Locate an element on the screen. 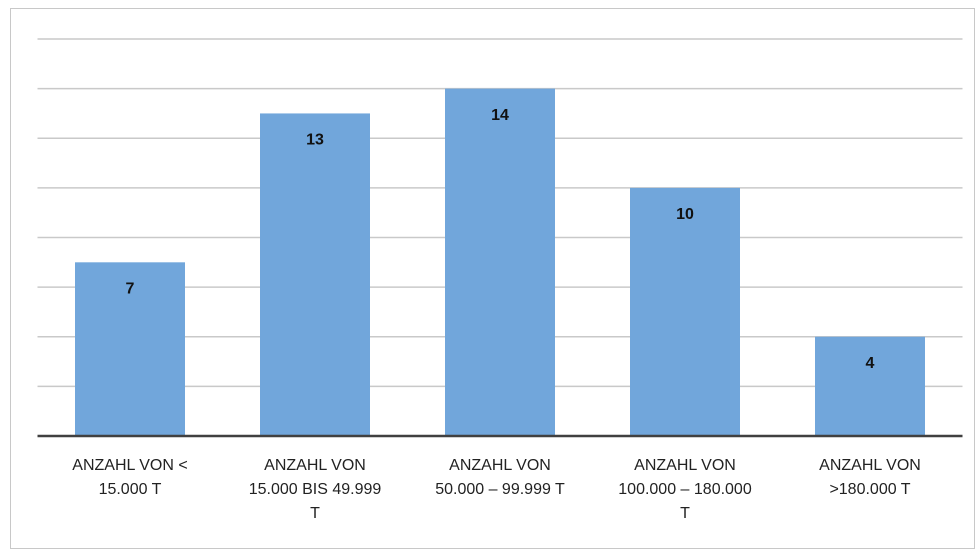  x-tick-label: ANZAHL VON 50.000 – 99.999 T is located at coordinates (500, 477).